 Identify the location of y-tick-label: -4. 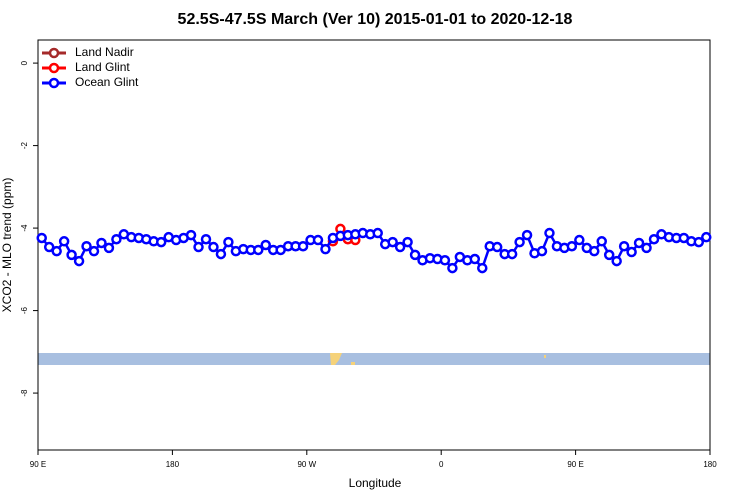
(24, 228).